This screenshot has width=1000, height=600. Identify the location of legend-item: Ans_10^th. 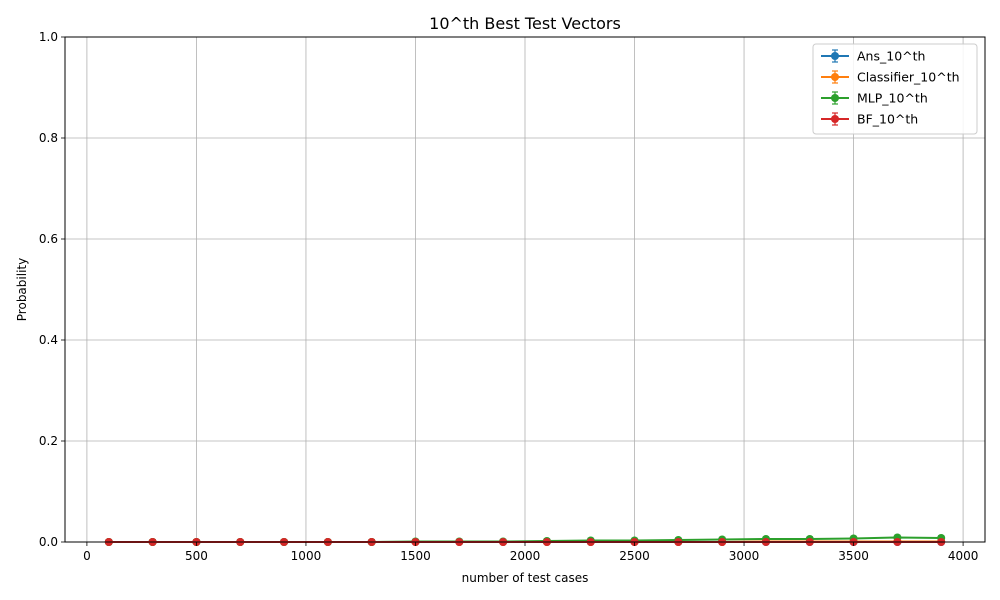
(873, 56).